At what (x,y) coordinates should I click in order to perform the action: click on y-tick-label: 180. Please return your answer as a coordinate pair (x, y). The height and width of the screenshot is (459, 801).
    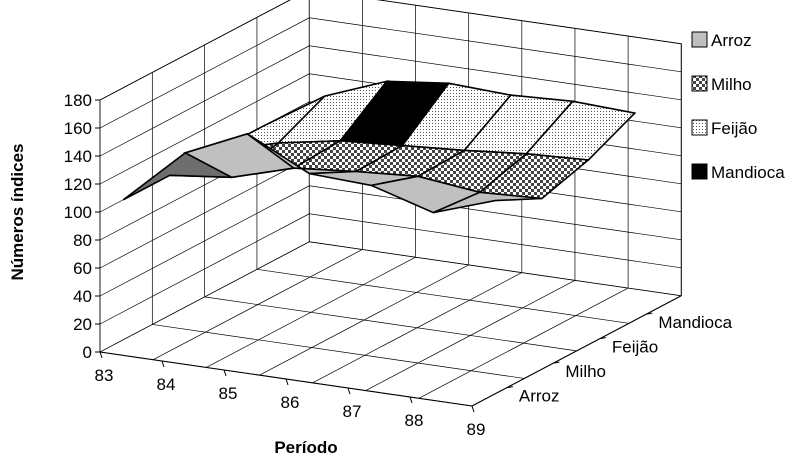
    Looking at the image, I should click on (78, 100).